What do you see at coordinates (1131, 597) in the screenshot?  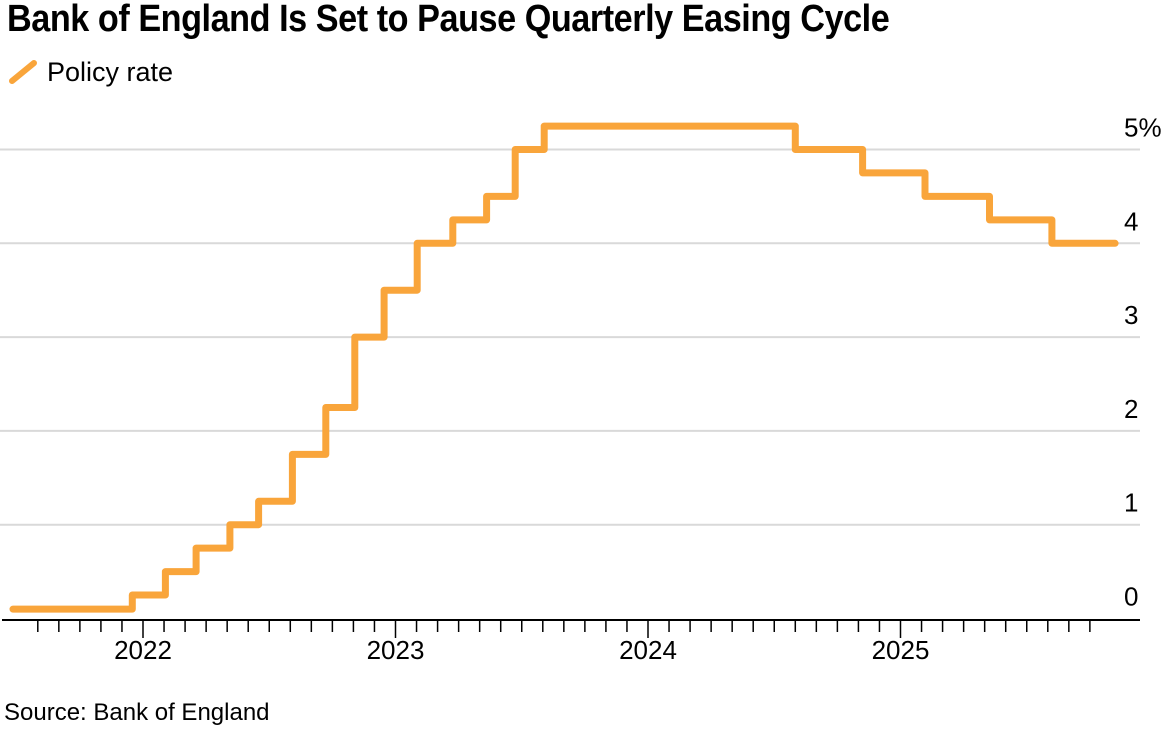 I see `y-axis-label: 0` at bounding box center [1131, 597].